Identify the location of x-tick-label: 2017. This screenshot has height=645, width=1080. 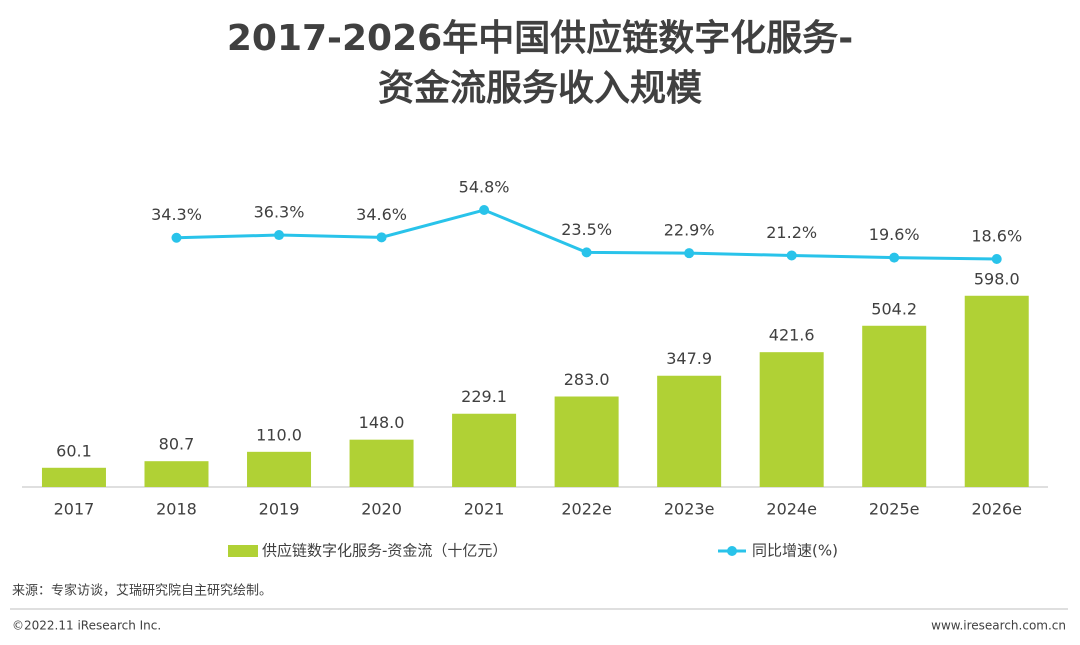
(74, 509).